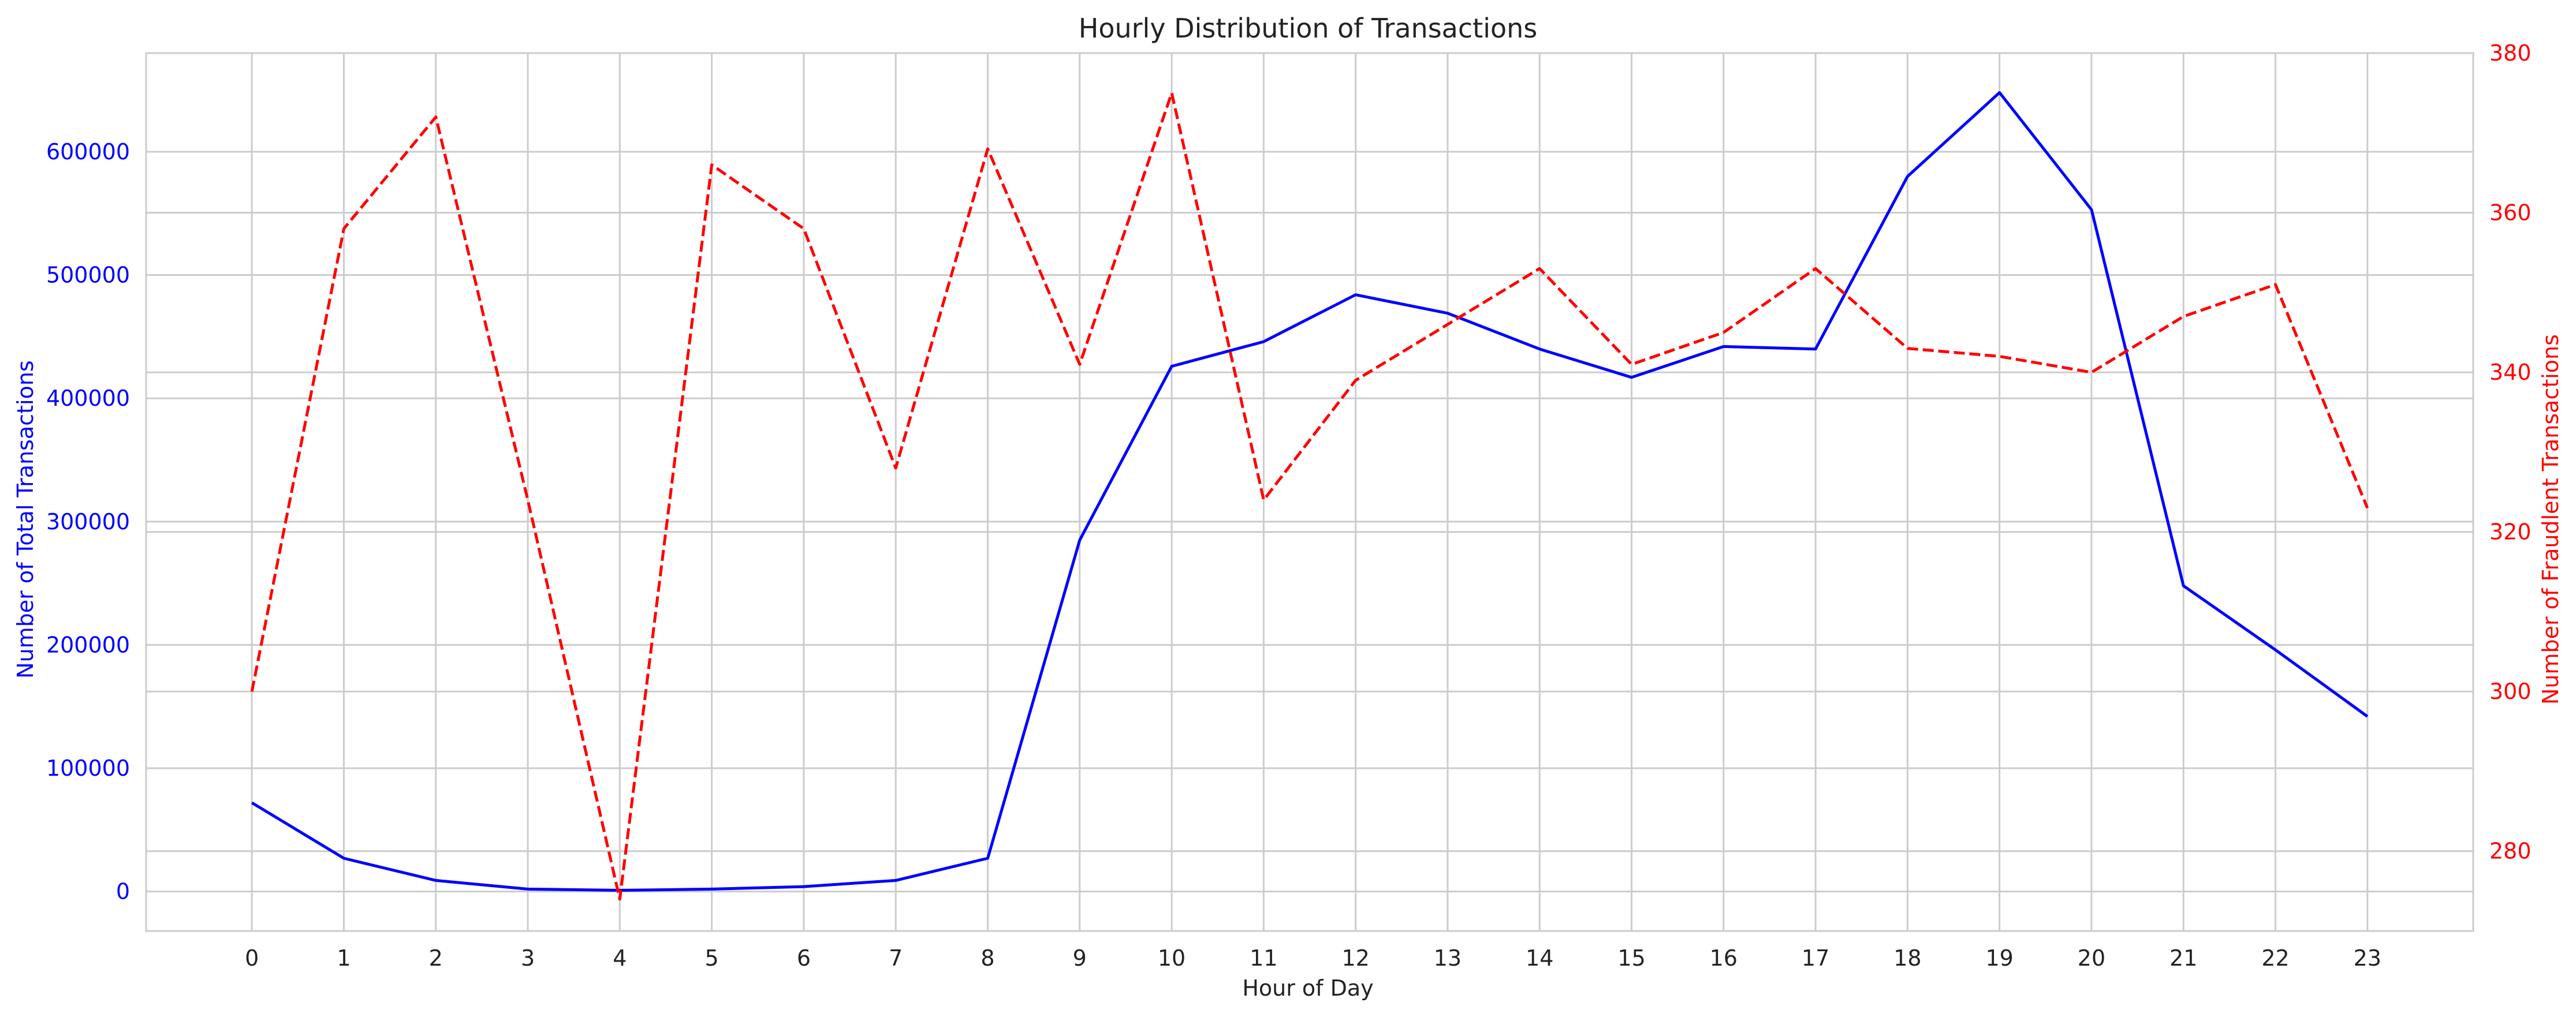 Image resolution: width=2576 pixels, height=1017 pixels. Describe the element at coordinates (344, 958) in the screenshot. I see `x-tick-label: 1` at that location.